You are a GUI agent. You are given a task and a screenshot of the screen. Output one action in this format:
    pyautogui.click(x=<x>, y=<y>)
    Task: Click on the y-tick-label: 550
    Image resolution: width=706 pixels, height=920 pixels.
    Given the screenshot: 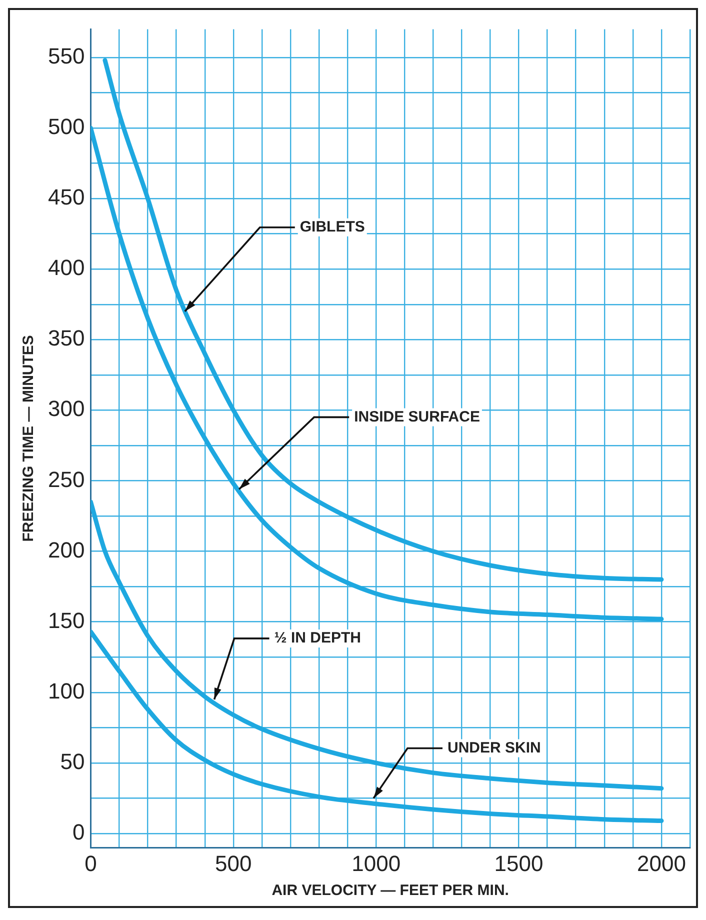 What is the action you would take?
    pyautogui.click(x=66, y=55)
    